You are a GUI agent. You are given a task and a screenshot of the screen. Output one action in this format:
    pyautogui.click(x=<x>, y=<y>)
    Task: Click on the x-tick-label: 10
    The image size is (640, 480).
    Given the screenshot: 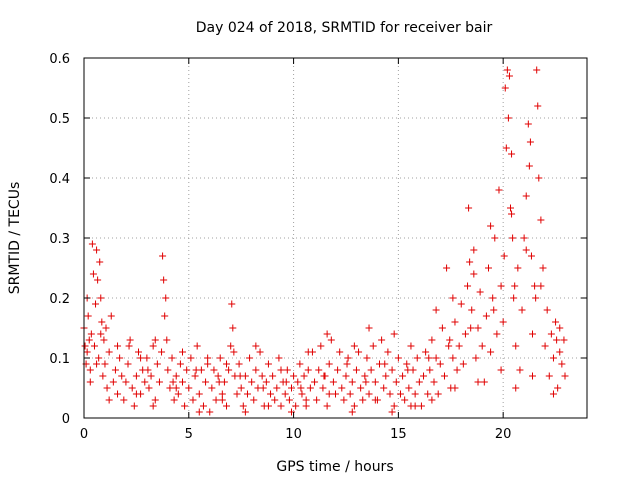 What is the action you would take?
    pyautogui.click(x=293, y=434)
    